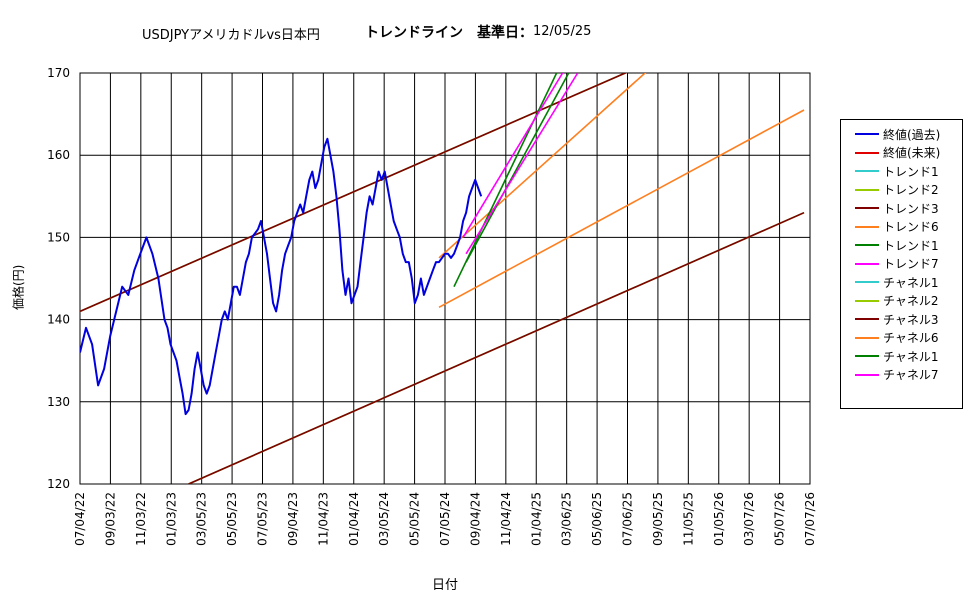 The height and width of the screenshot is (599, 975). What do you see at coordinates (171, 519) in the screenshot?
I see `x-tick-label: 01/03/23` at bounding box center [171, 519].